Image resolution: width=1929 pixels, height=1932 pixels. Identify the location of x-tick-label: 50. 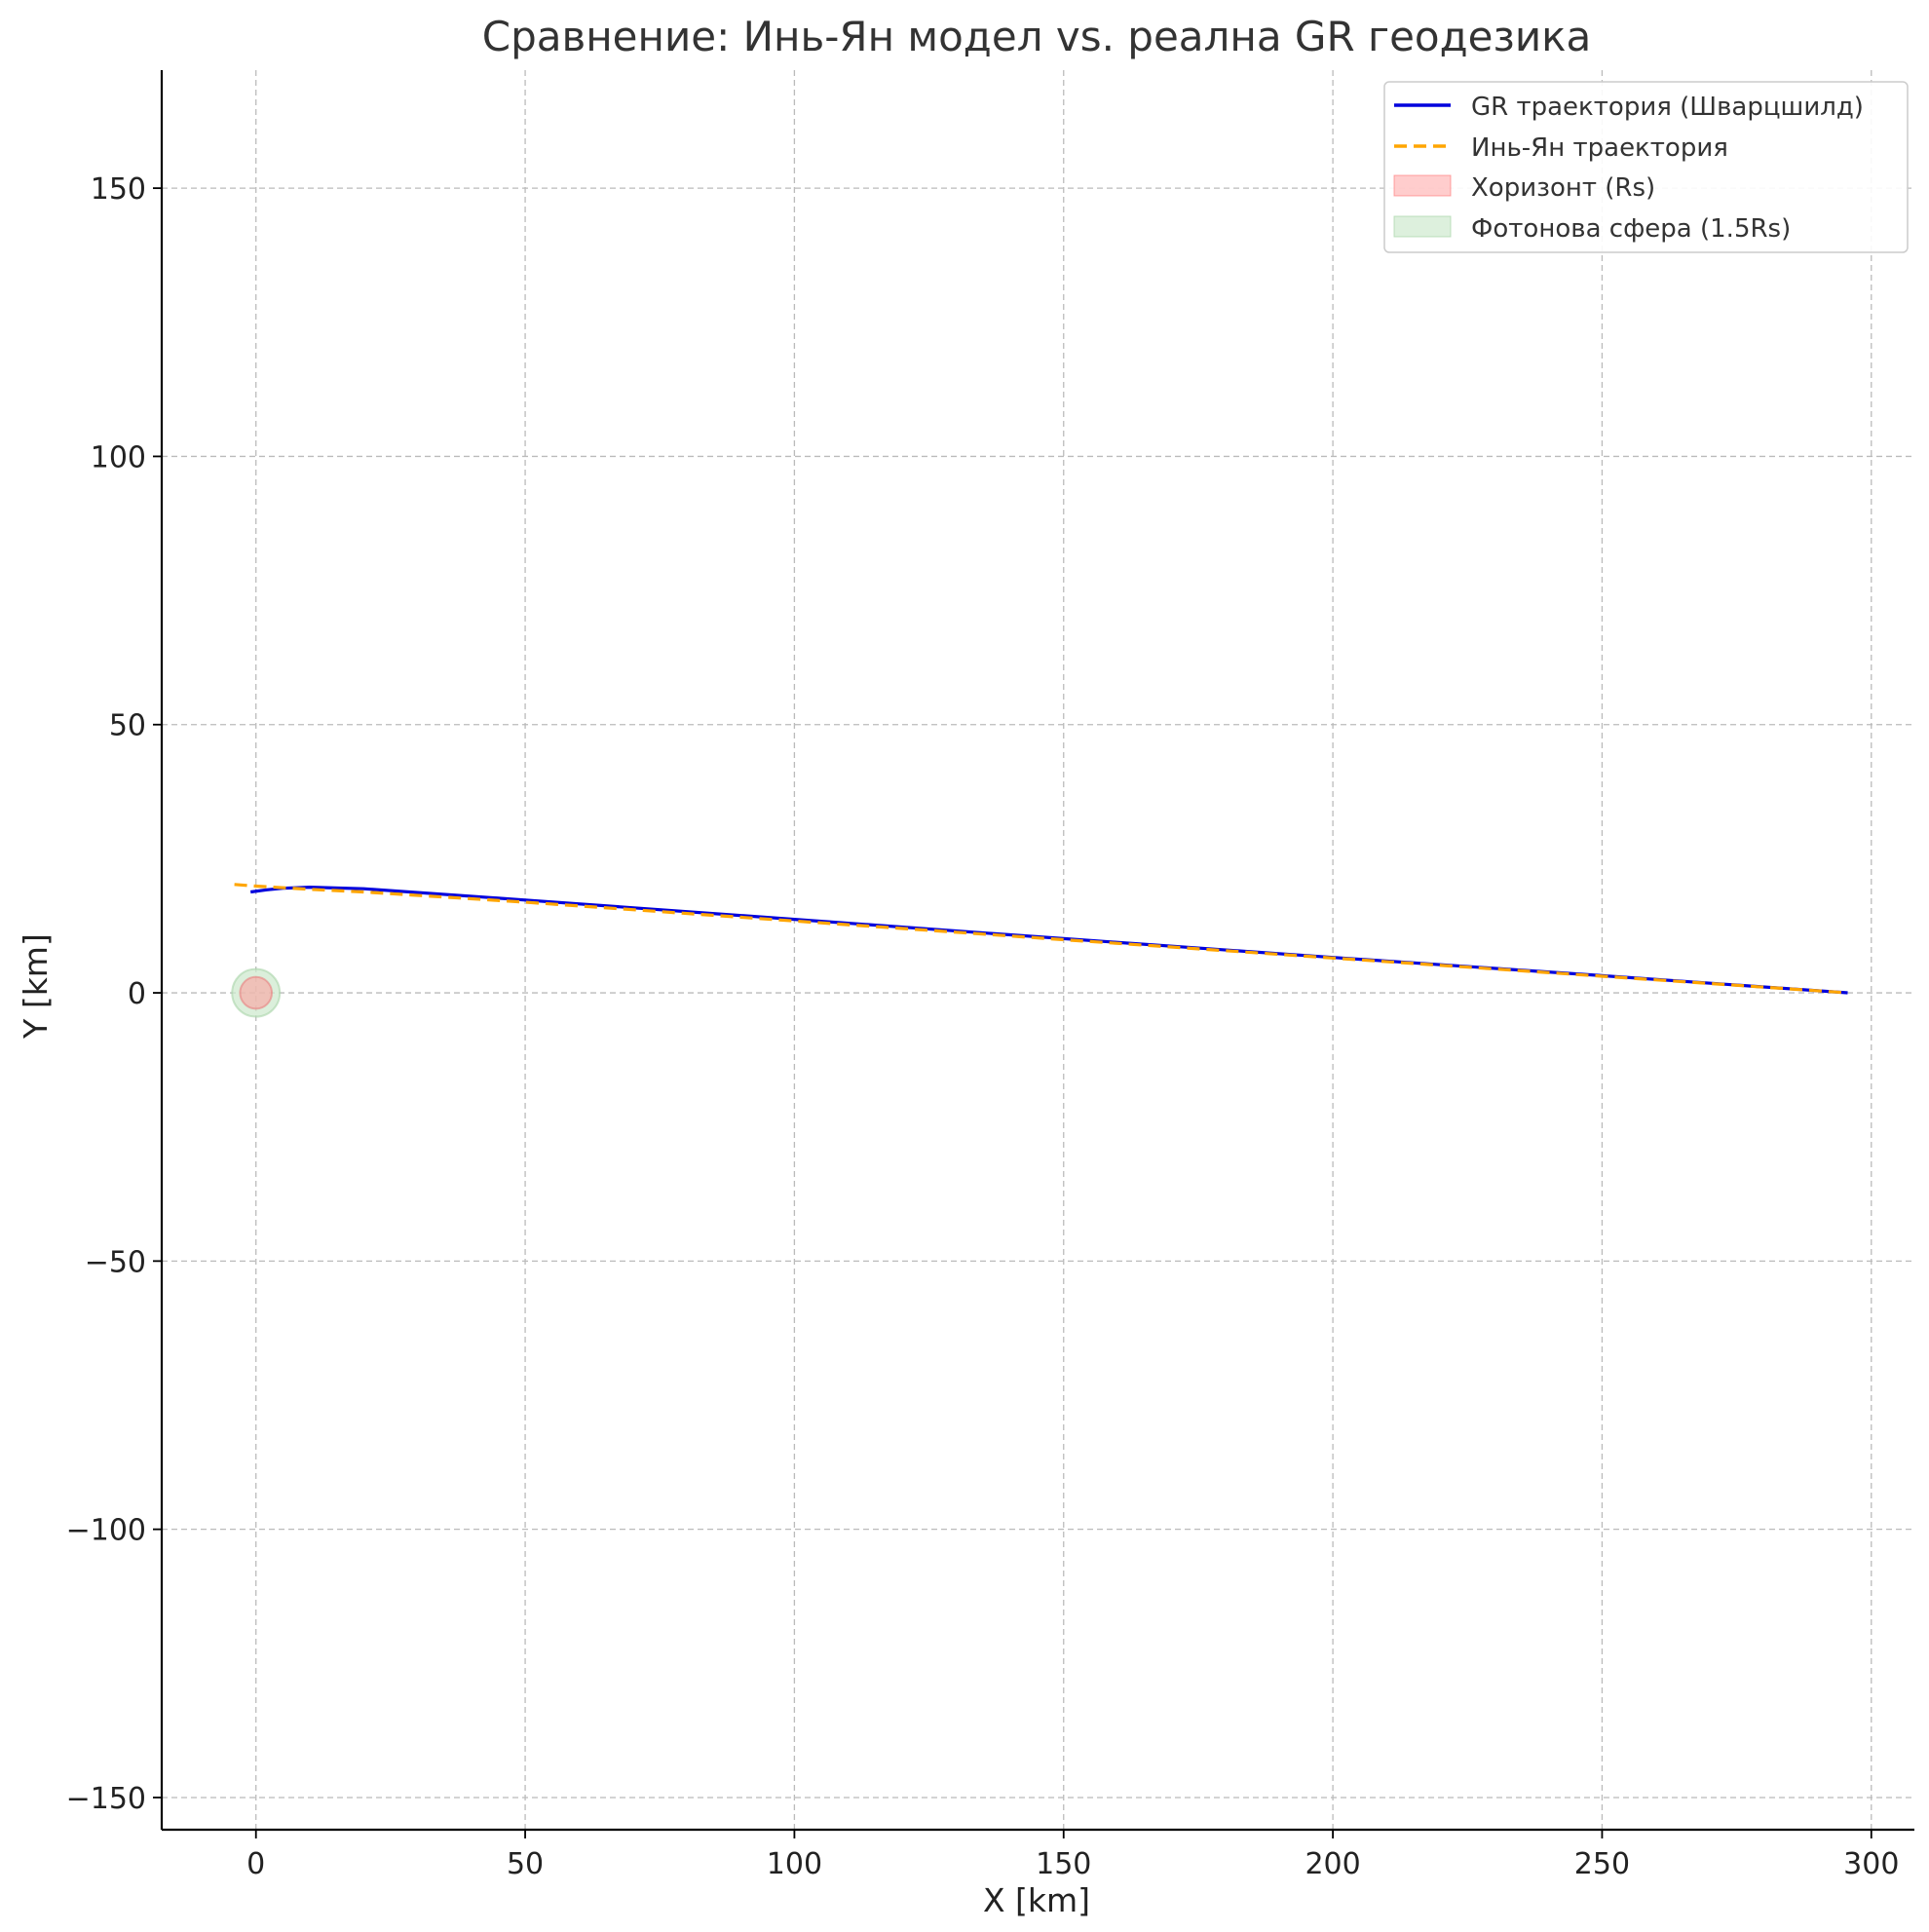
(525, 1864).